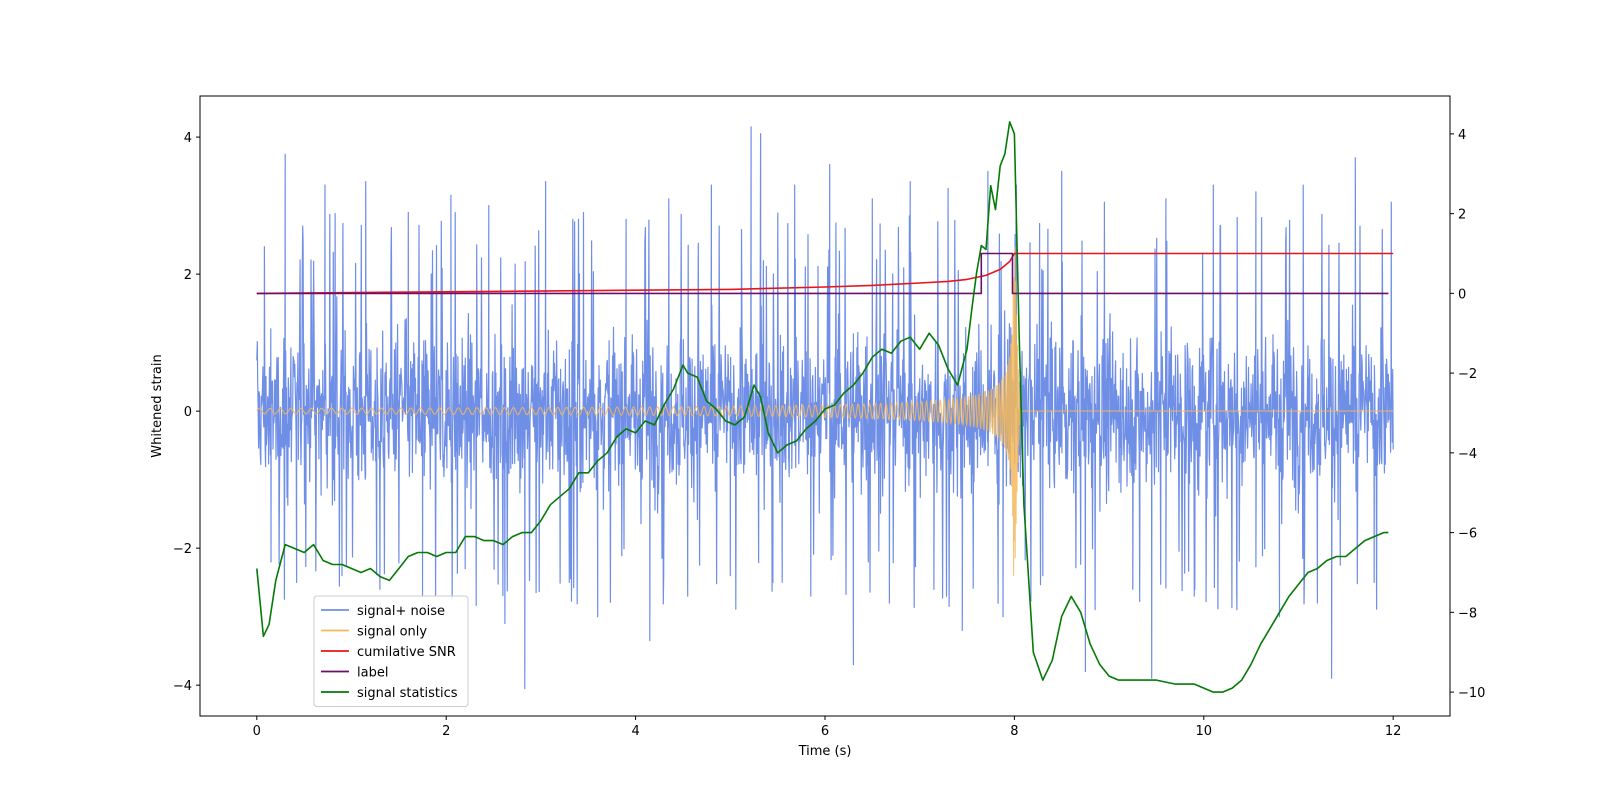 The height and width of the screenshot is (800, 1600). I want to click on y-tick-label: 0, so click(188, 412).